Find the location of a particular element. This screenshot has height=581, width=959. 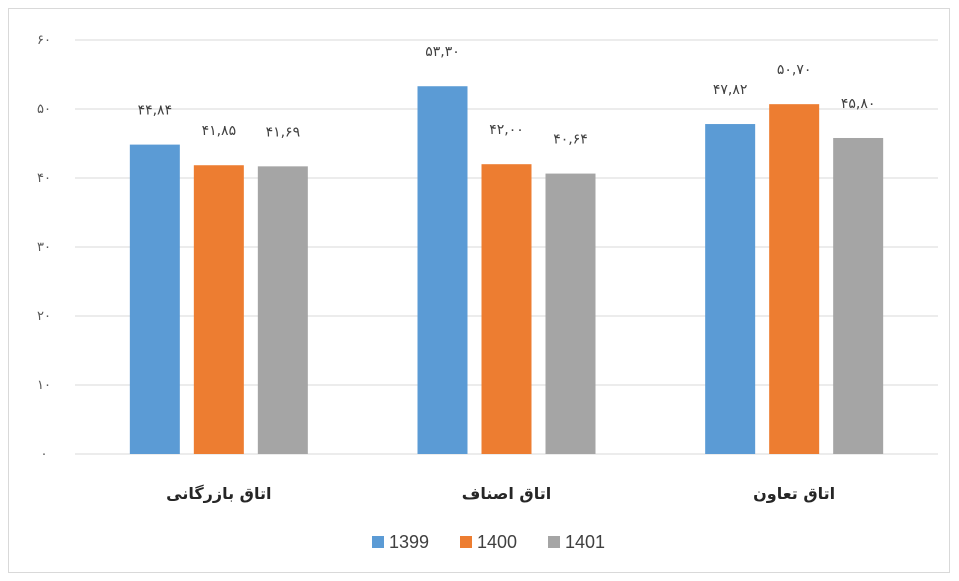

category-label: اتاق اصناف is located at coordinates (506, 493).